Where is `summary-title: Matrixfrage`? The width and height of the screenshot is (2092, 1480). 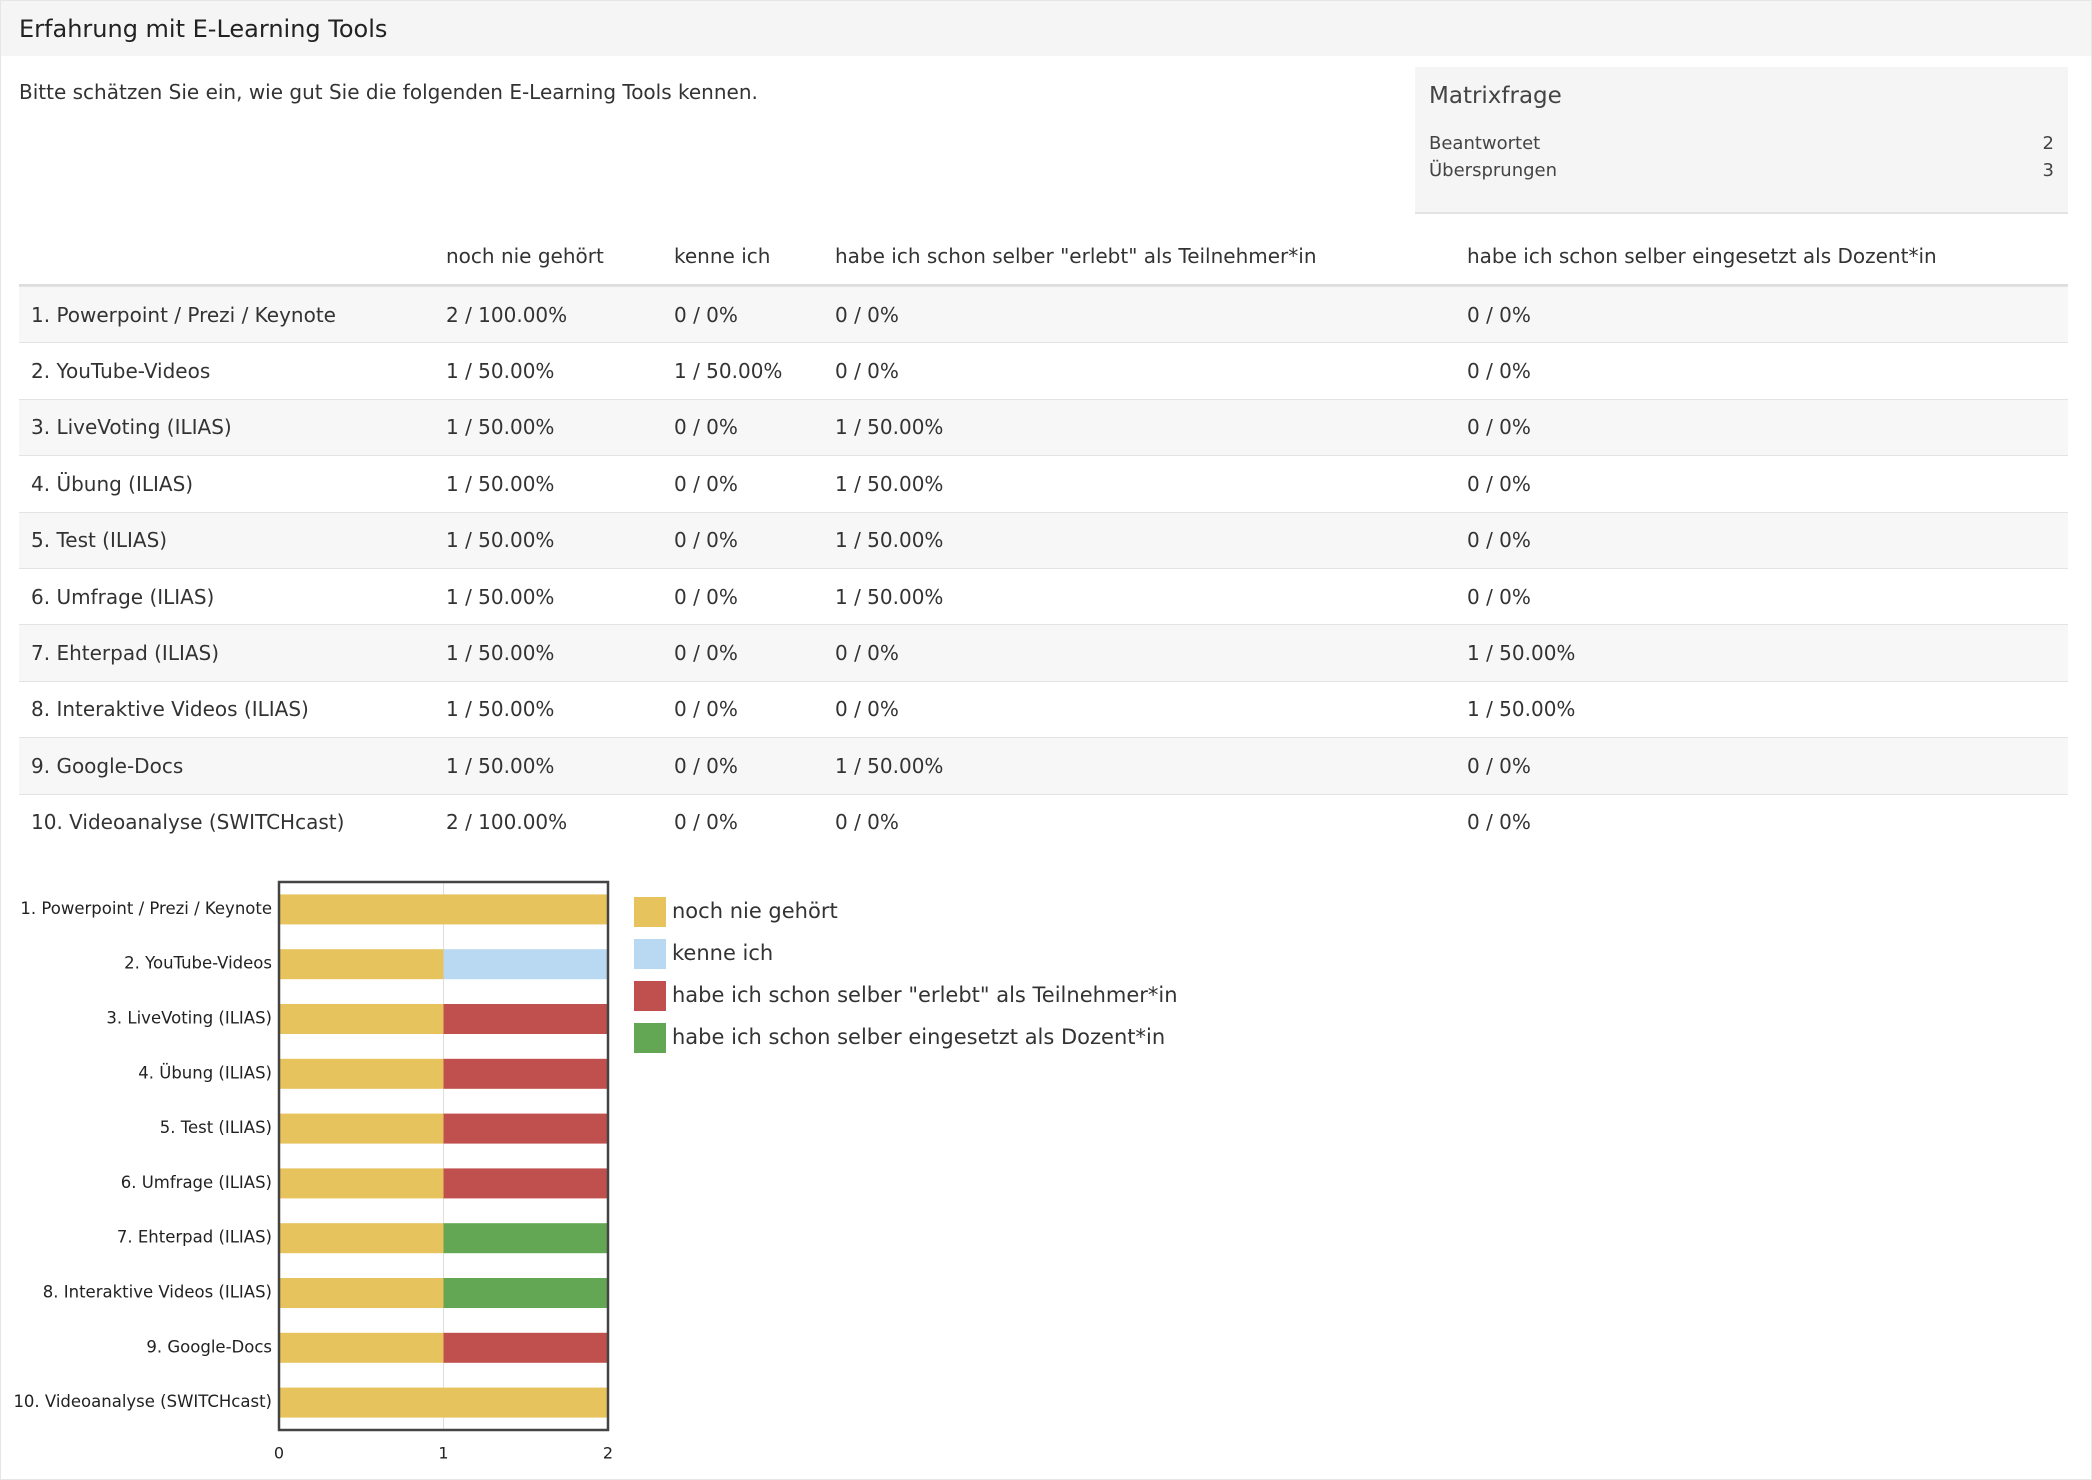 summary-title: Matrixfrage is located at coordinates (1495, 96).